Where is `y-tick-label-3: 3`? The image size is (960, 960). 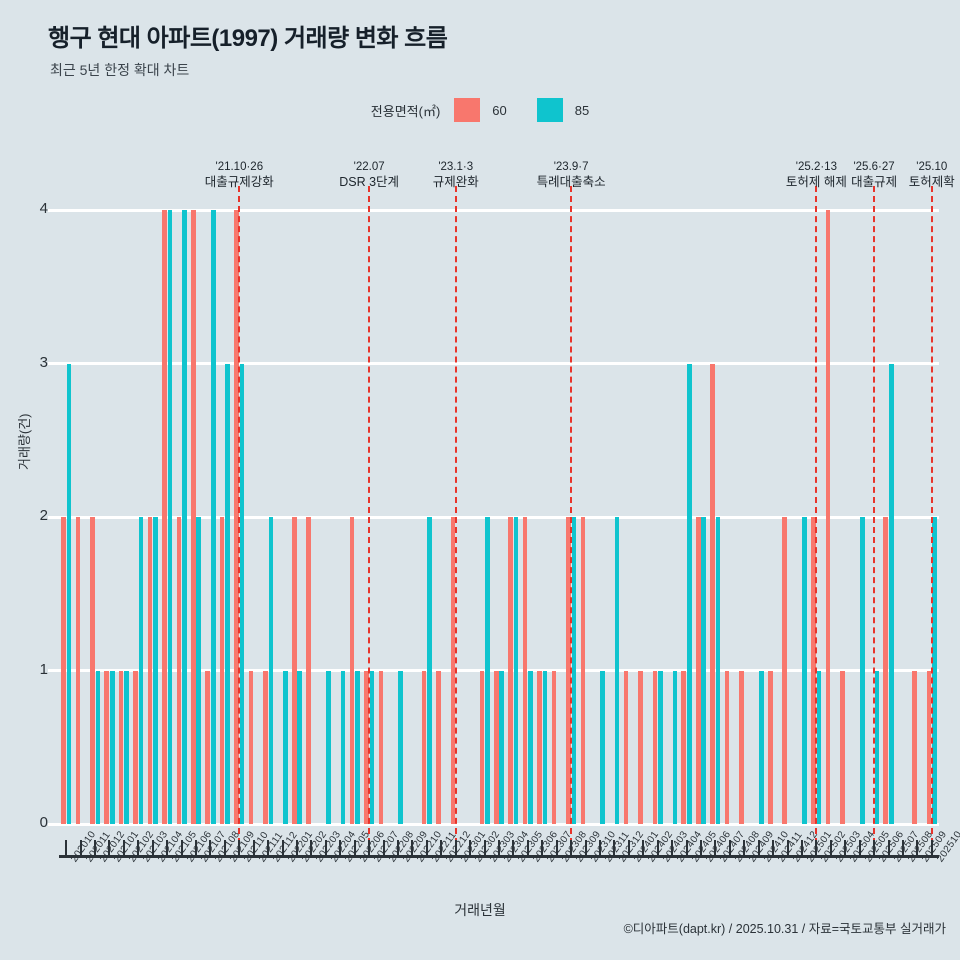
y-tick-label-3: 3 is located at coordinates (43, 362).